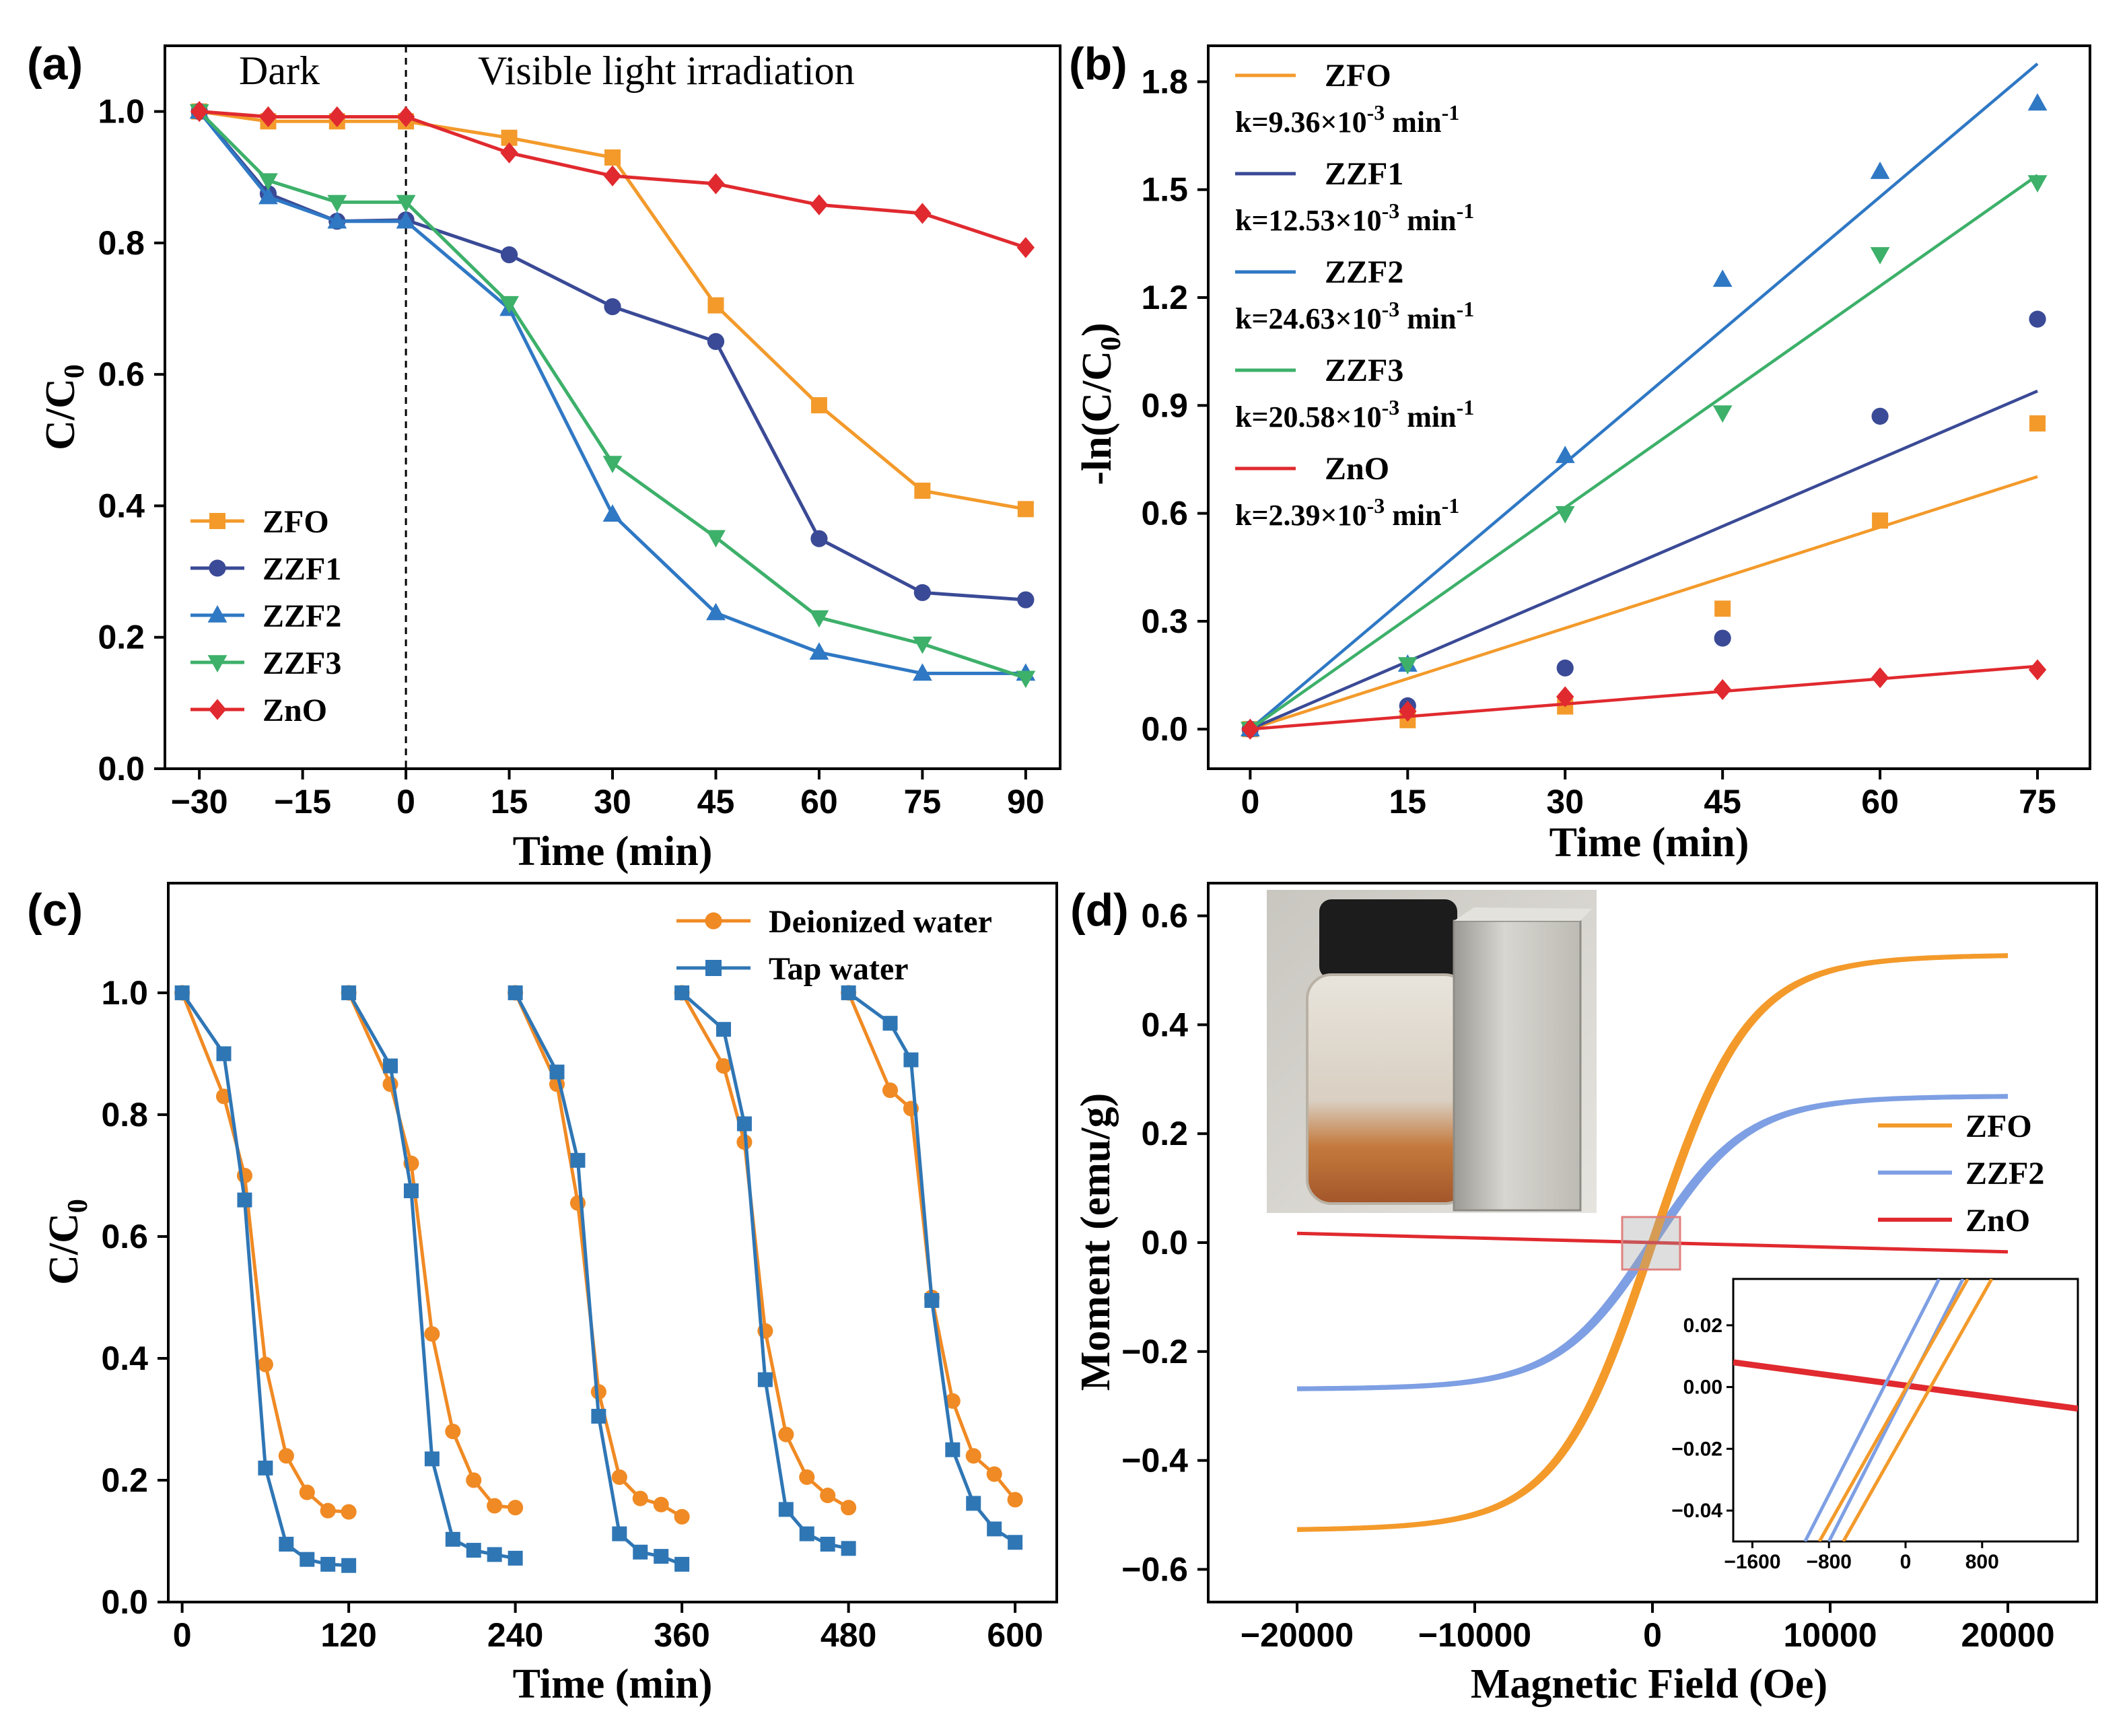 This screenshot has height=1736, width=2127. Describe the element at coordinates (1830, 1635) in the screenshot. I see `x-tick-label: 10000` at that location.